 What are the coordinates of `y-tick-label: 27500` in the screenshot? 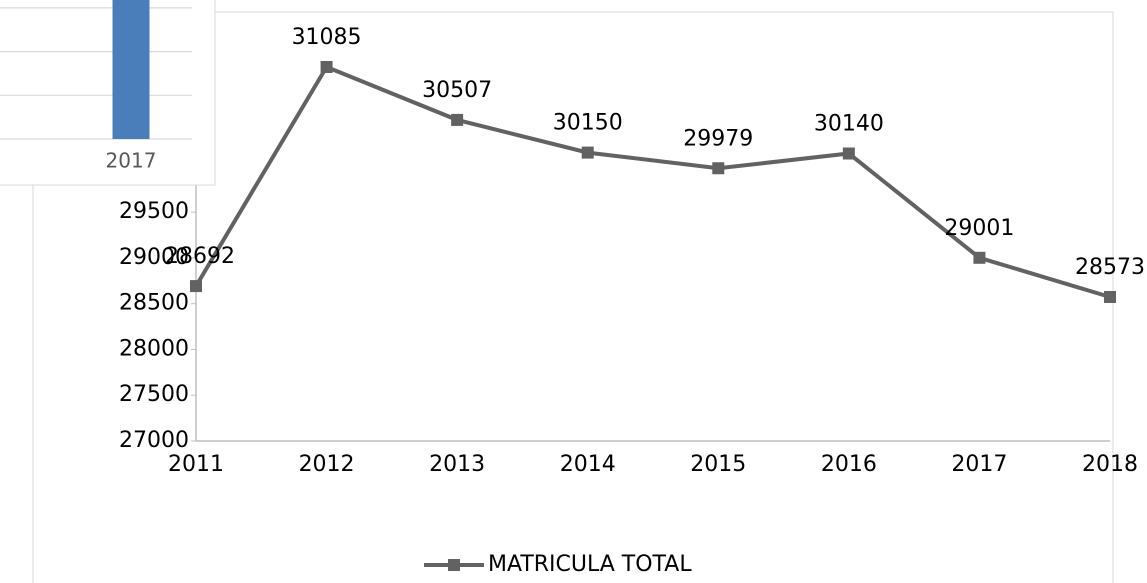 It's located at (154, 394).